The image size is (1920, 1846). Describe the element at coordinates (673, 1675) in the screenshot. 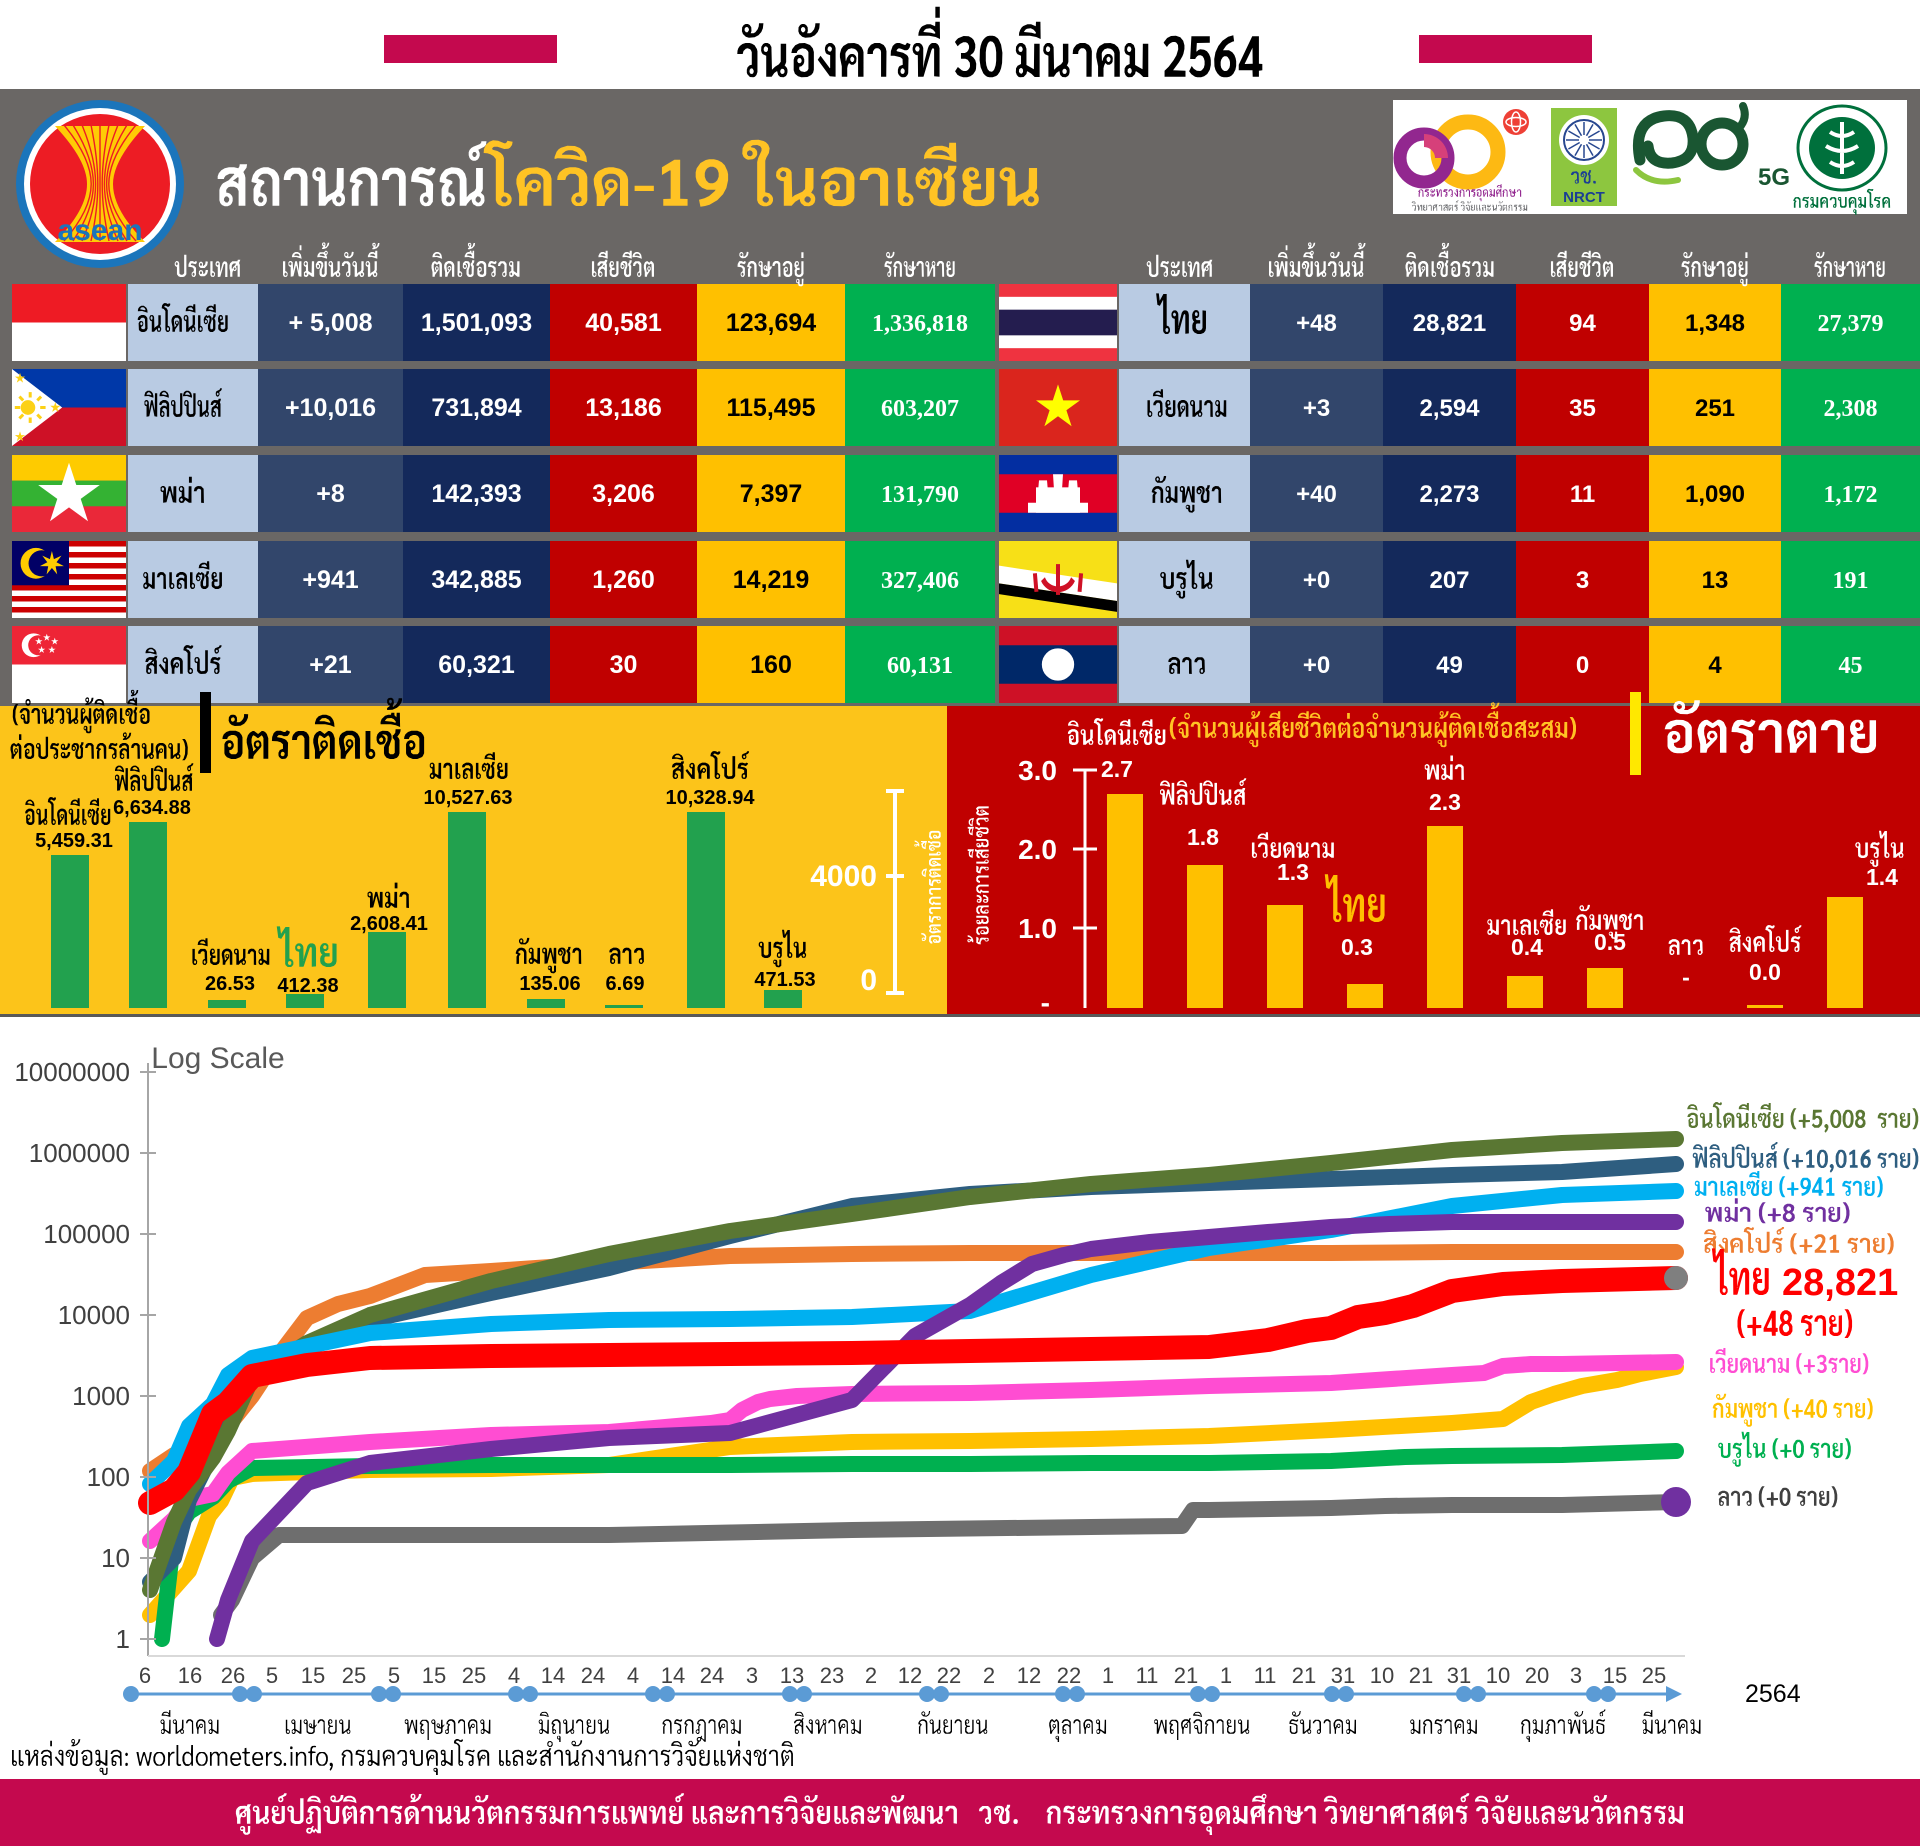

I see `svg-text: 14` at that location.